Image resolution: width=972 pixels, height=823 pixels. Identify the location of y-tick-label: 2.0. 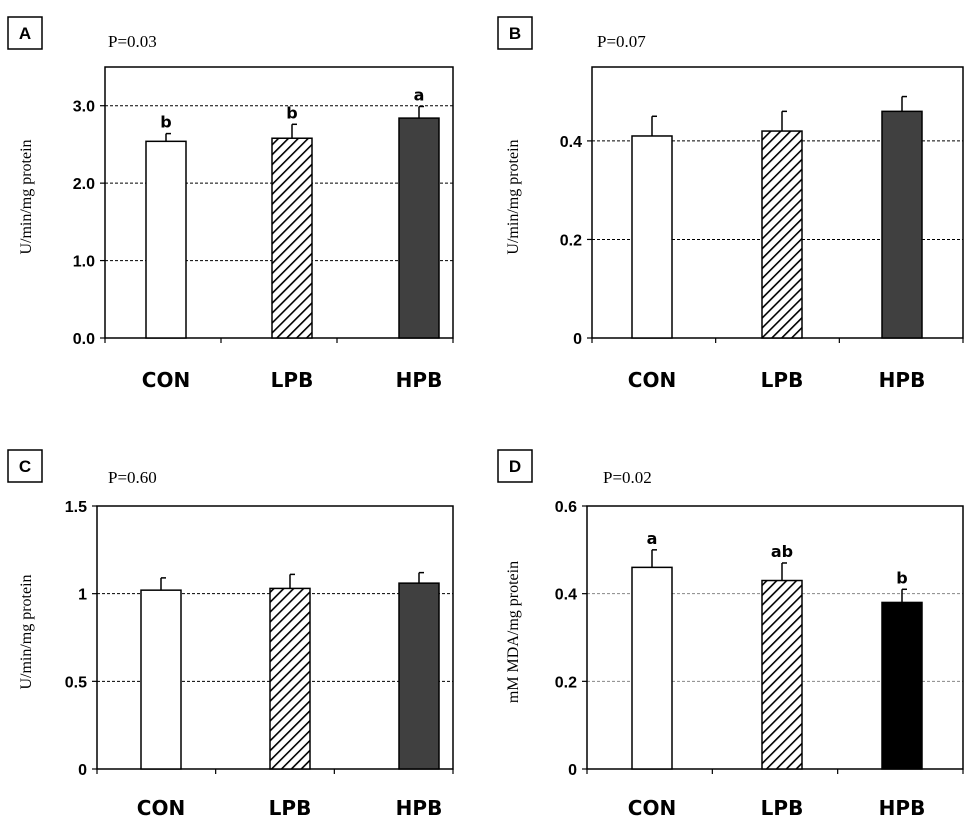
(84, 184).